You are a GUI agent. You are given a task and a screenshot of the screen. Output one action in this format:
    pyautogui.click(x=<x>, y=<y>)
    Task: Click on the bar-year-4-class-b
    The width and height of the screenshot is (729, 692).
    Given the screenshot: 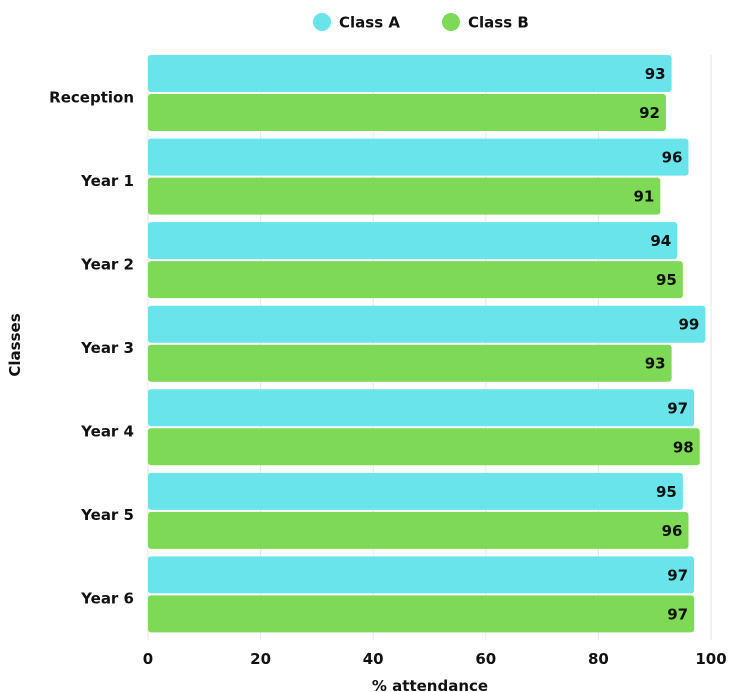 What is the action you would take?
    pyautogui.click(x=424, y=446)
    